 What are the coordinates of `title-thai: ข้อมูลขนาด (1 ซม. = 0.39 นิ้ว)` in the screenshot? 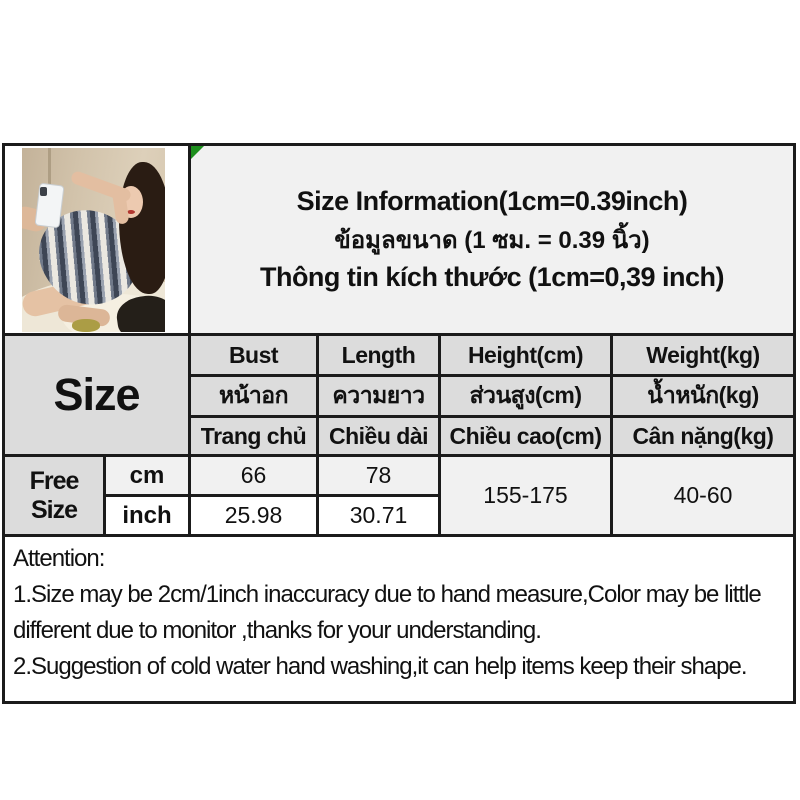 It's located at (492, 240).